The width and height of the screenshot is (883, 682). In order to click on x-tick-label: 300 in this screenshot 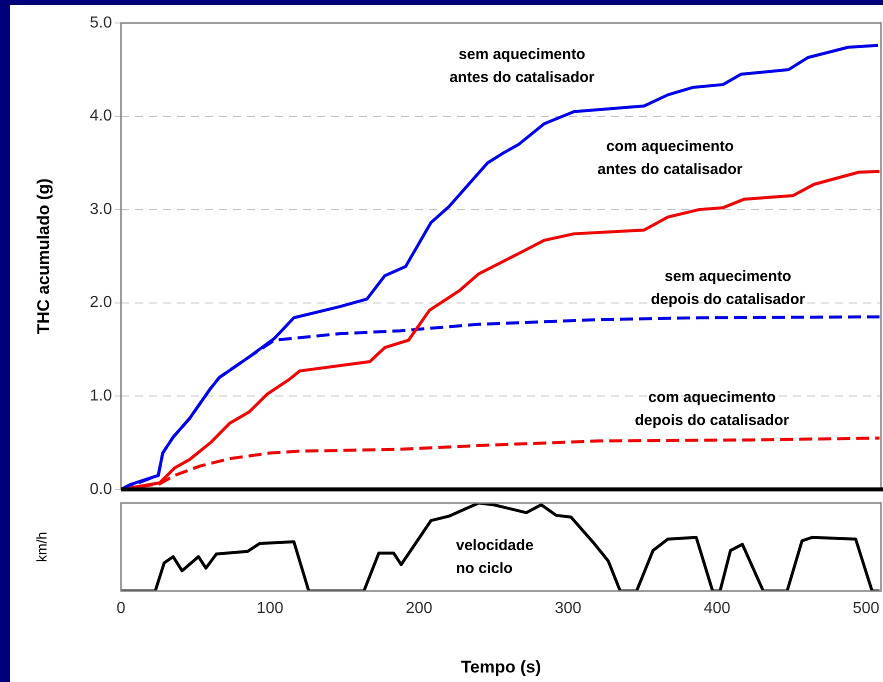, I will do `click(568, 609)`.